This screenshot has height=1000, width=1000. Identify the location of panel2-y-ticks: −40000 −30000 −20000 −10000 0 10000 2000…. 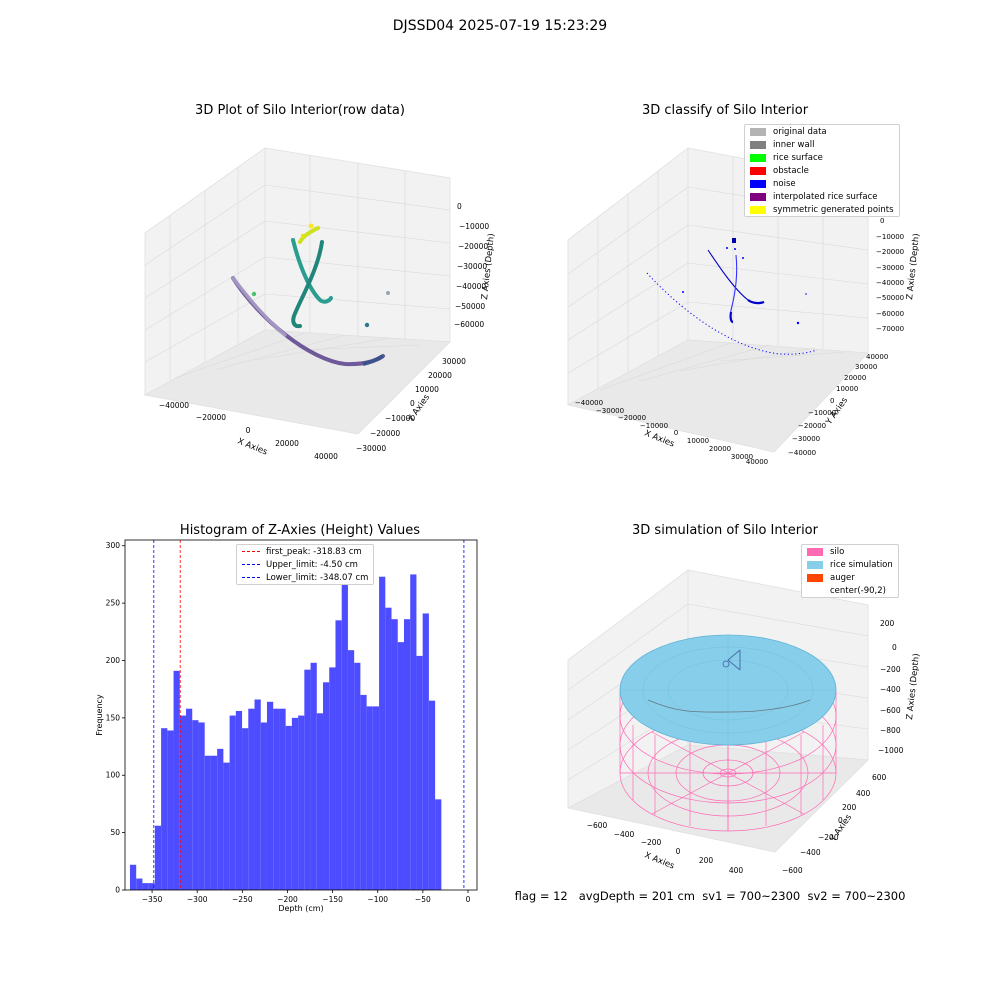
(838, 405).